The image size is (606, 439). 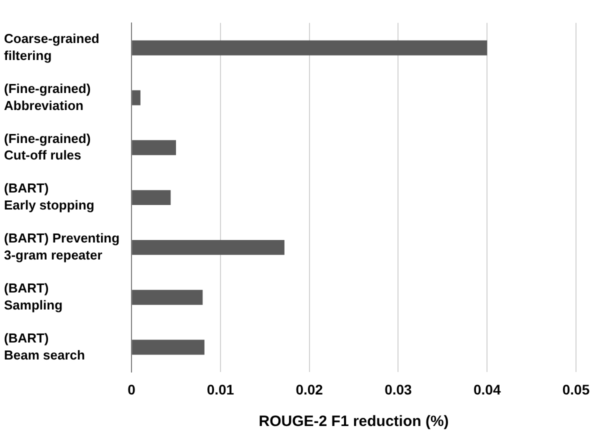 I want to click on x-tick-label: 0.04, so click(x=487, y=389).